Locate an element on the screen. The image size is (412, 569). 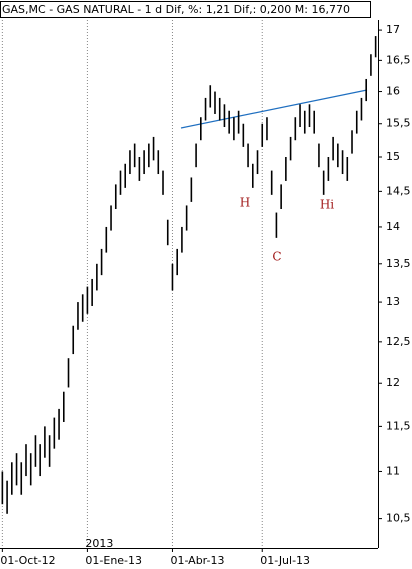
trendline is located at coordinates (274, 109).